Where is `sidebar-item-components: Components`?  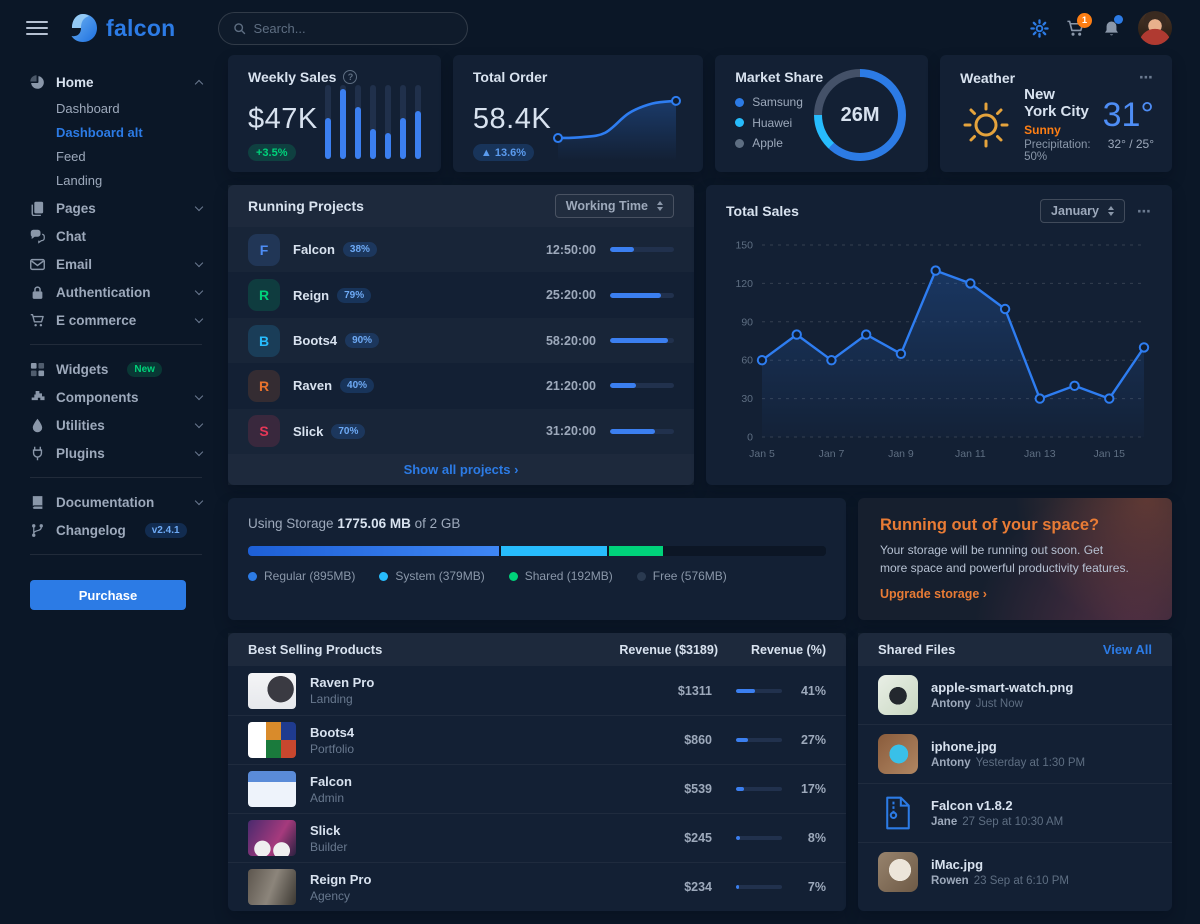 sidebar-item-components: Components is located at coordinates (116, 397).